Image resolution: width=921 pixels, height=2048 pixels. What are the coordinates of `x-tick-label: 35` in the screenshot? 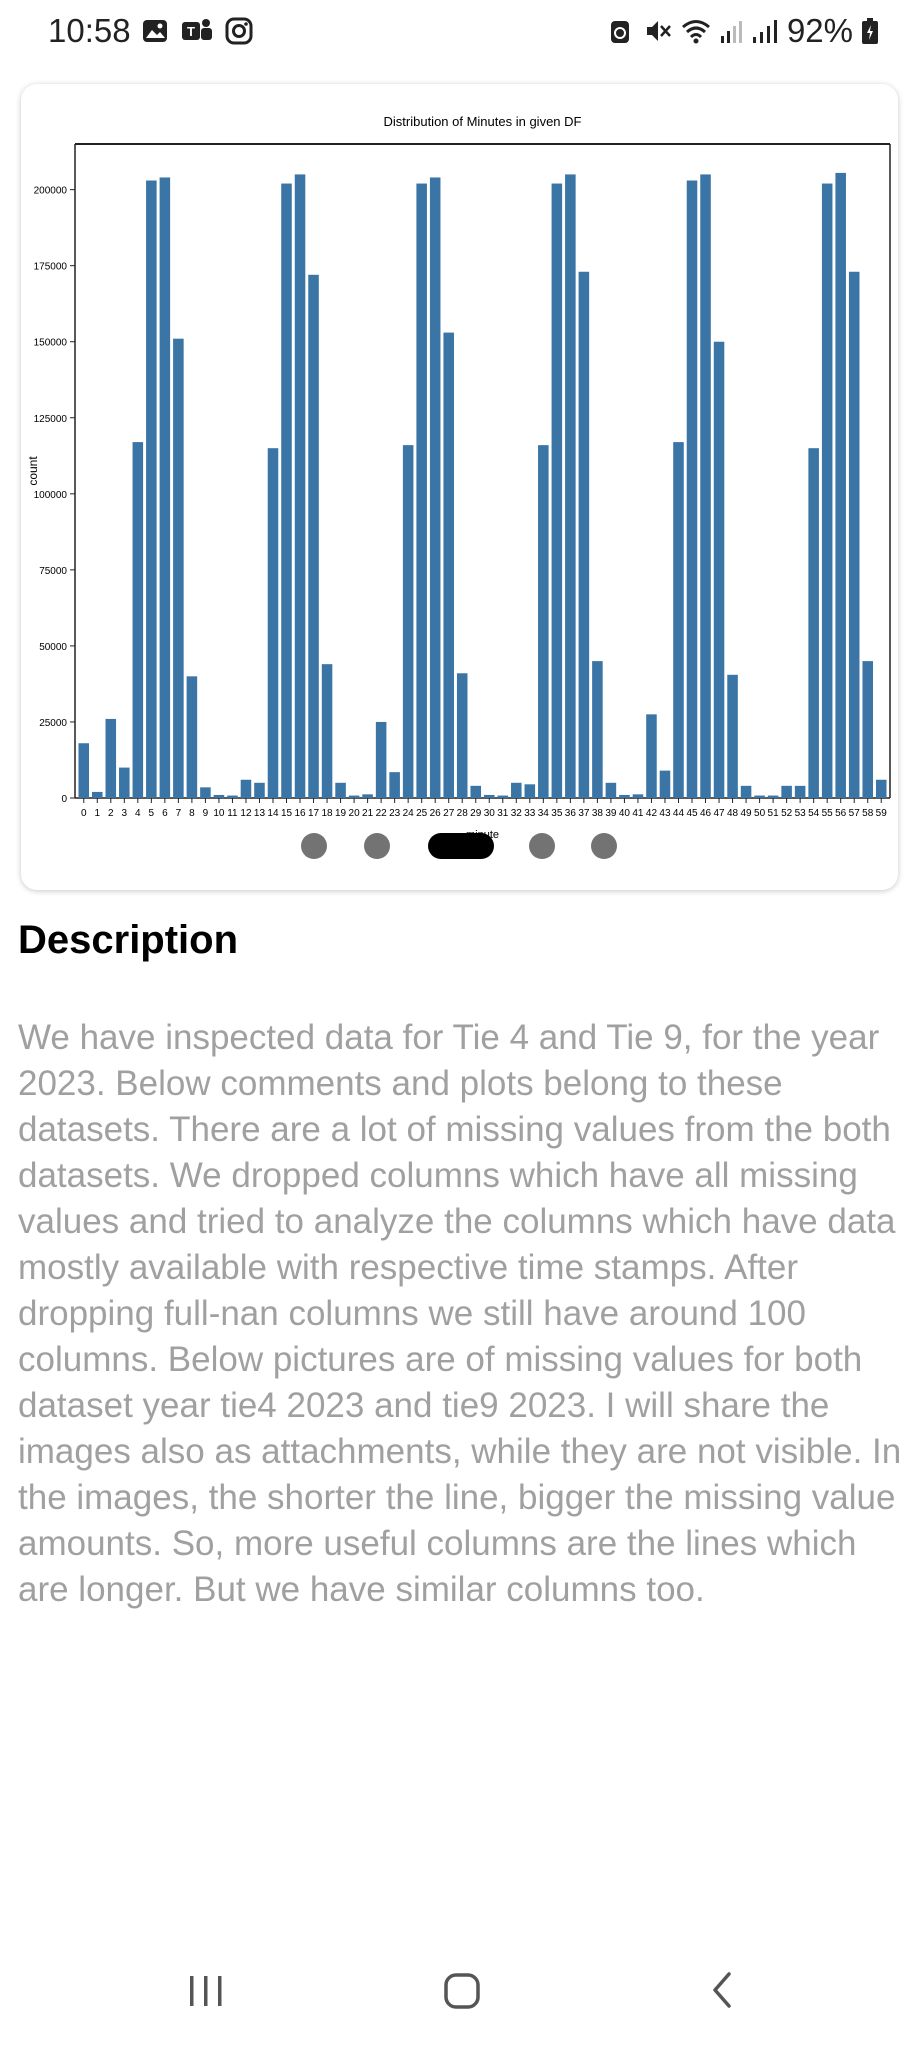 It's located at (557, 813).